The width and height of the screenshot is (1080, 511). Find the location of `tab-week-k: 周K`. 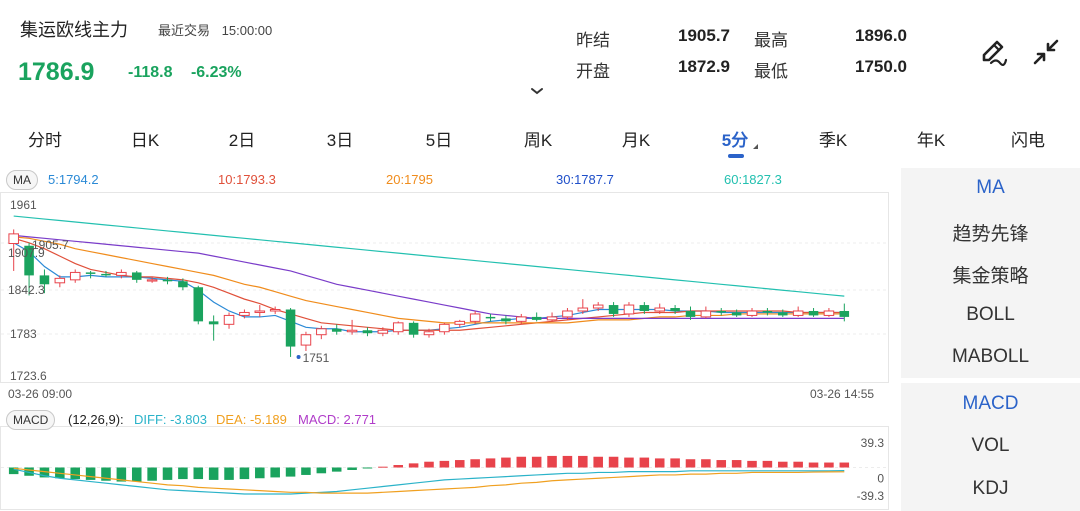

tab-week-k: 周K is located at coordinates (538, 140).